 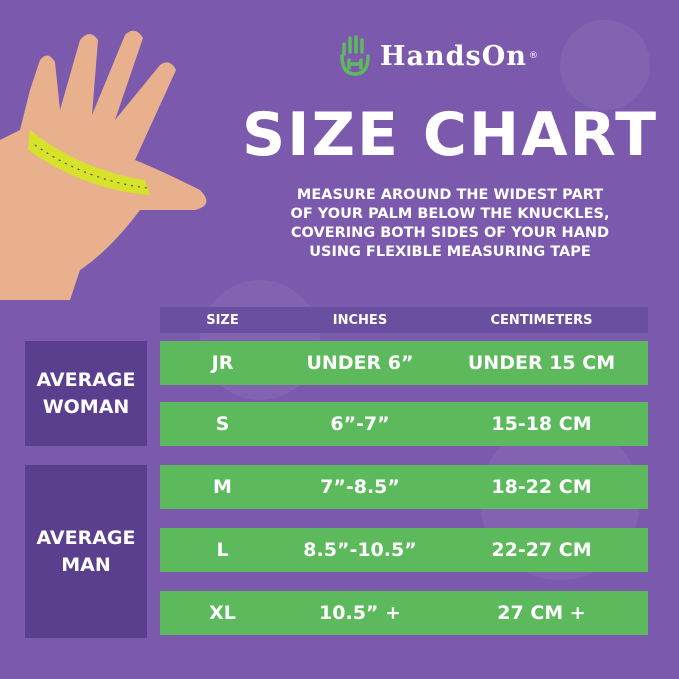 I want to click on instruction-line: MEASURE AROUND THE WIDEST PART, so click(x=450, y=195).